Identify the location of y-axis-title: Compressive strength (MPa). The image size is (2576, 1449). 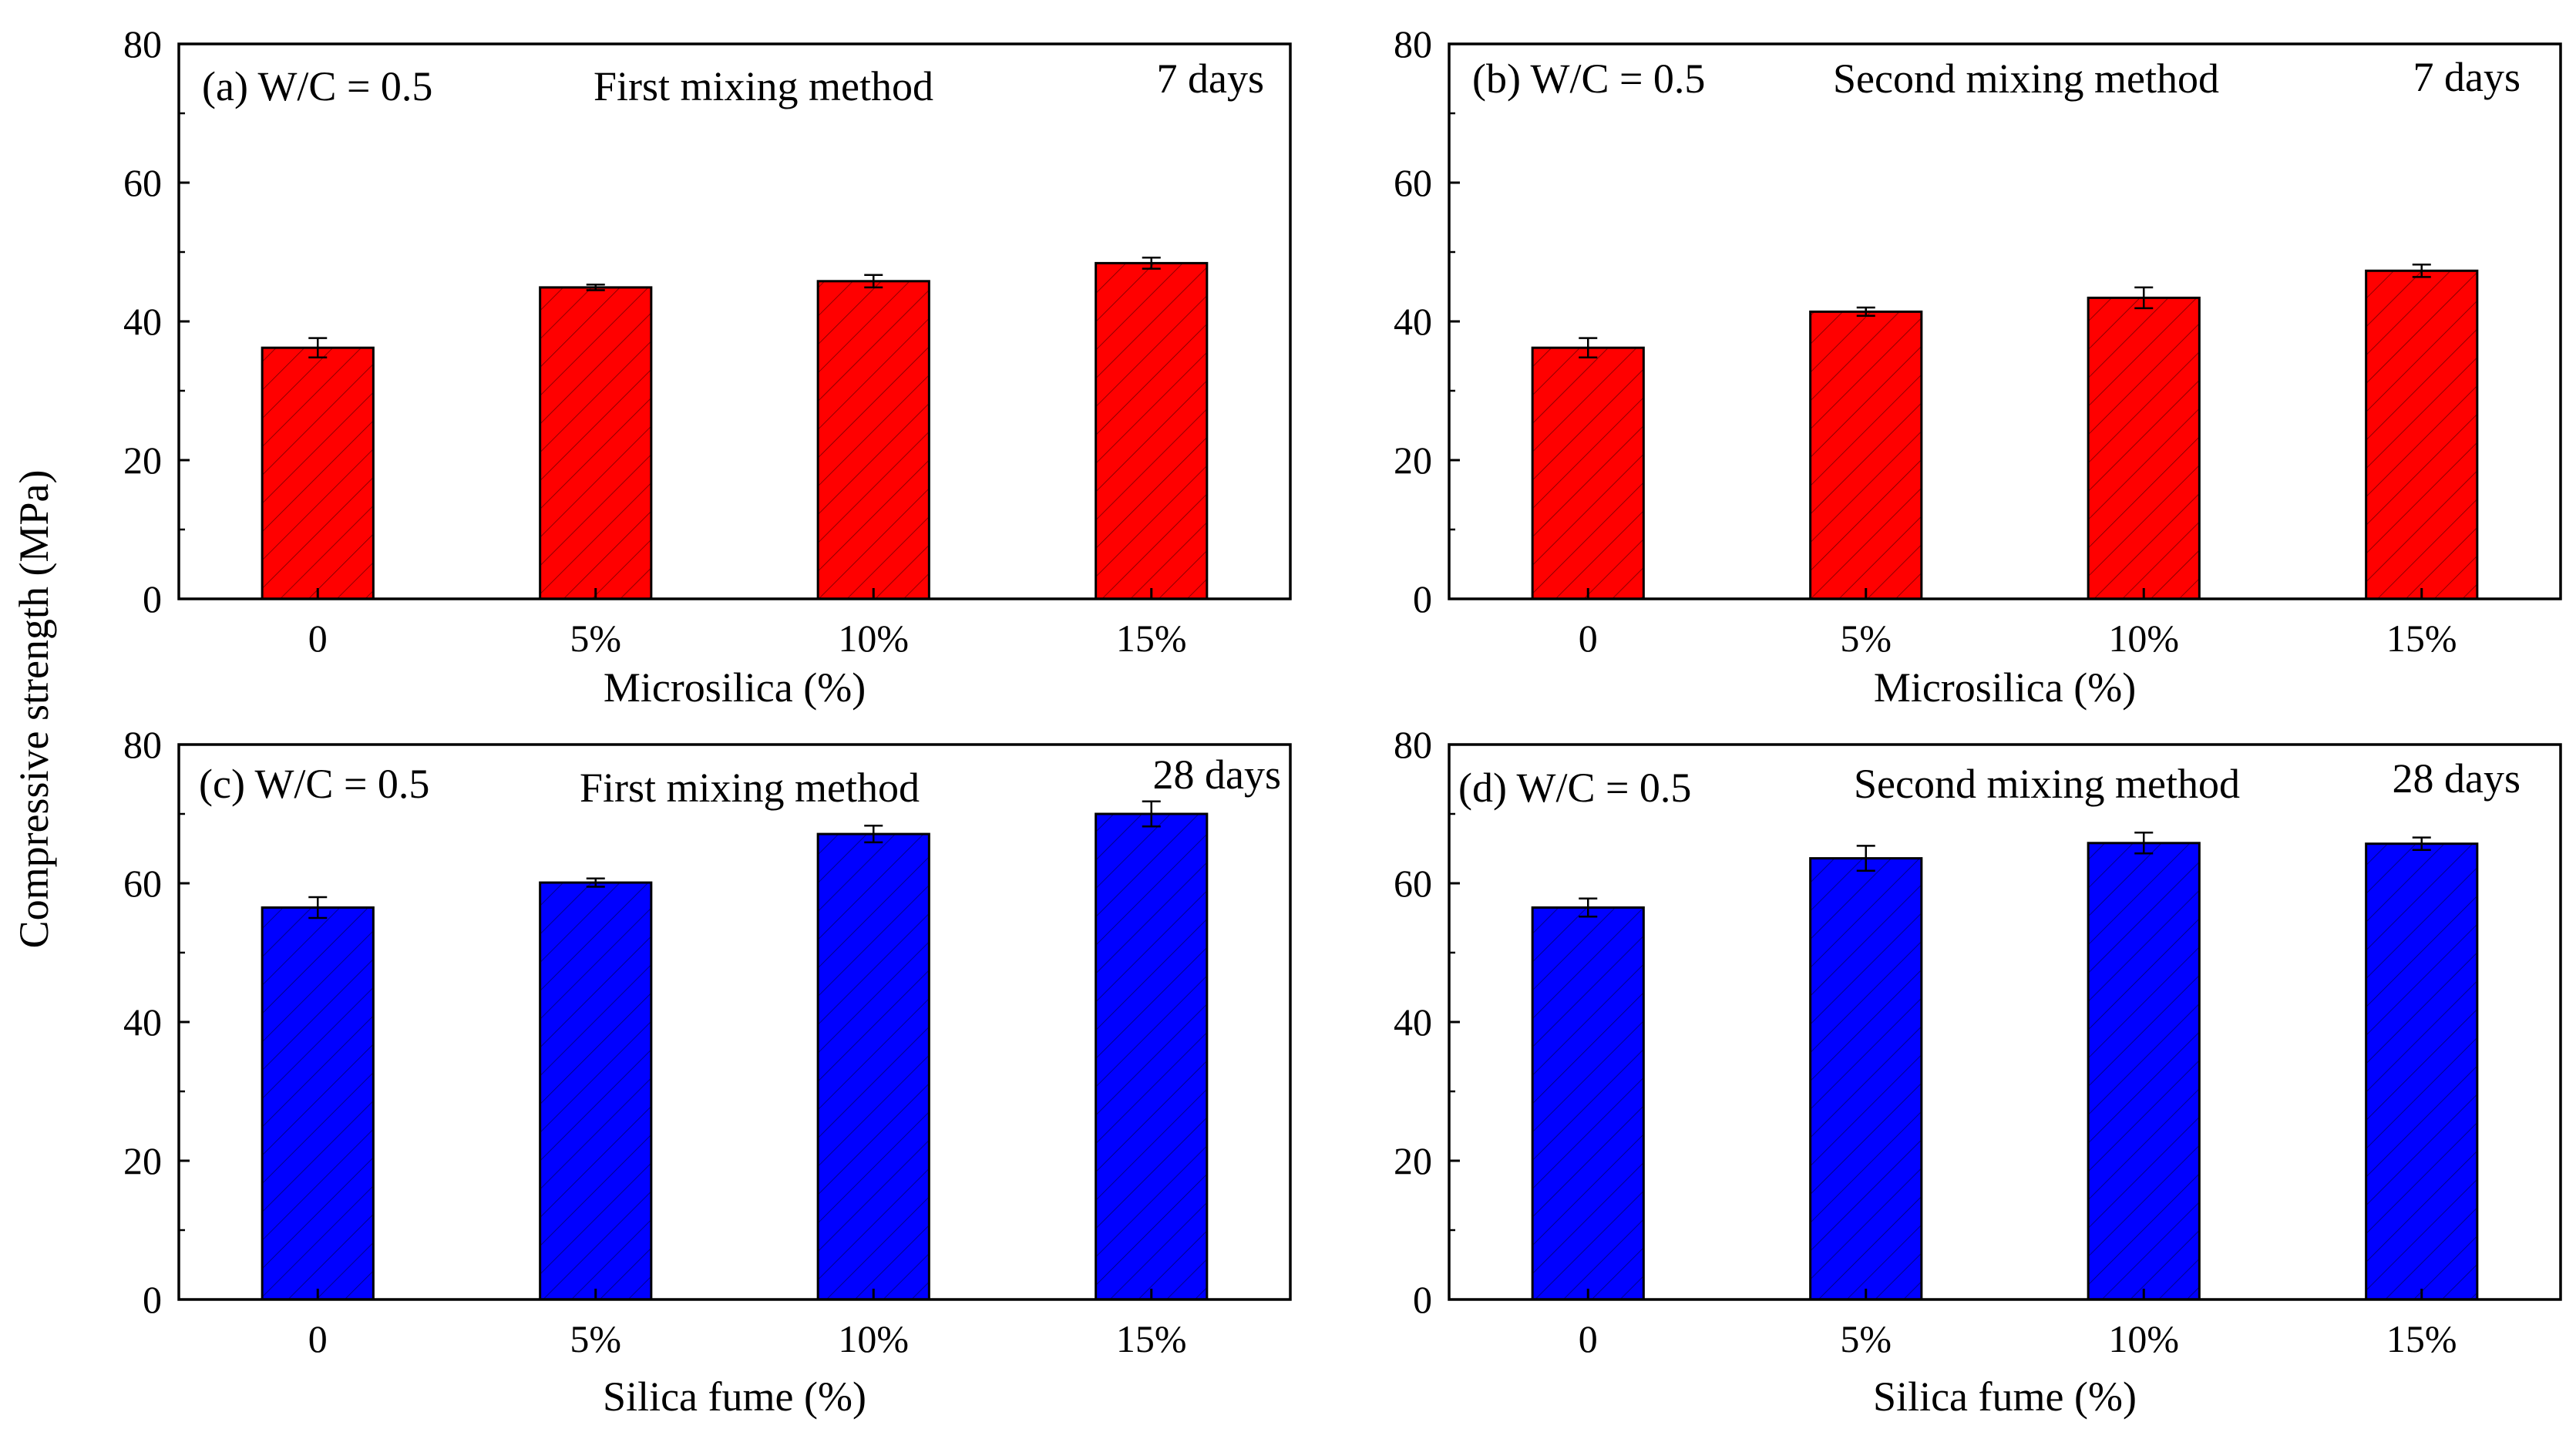
(34, 709).